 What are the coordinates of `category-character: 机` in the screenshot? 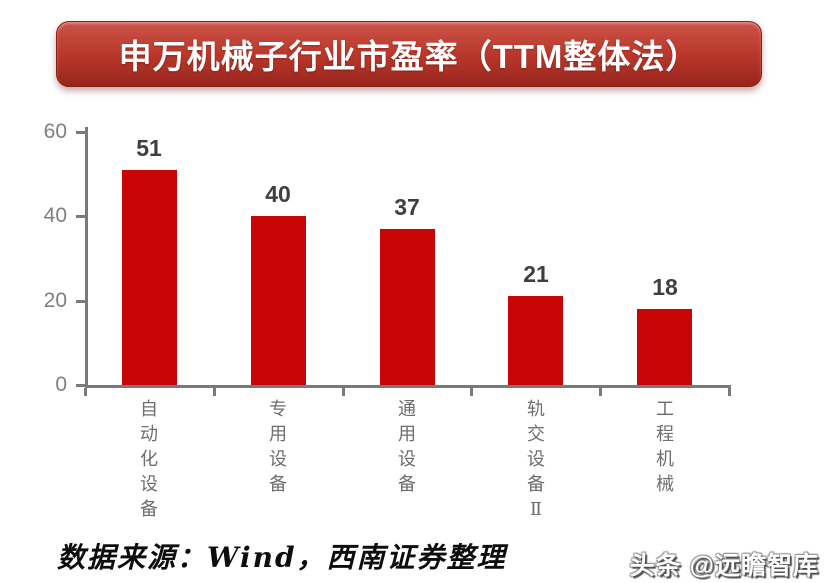 It's located at (665, 459).